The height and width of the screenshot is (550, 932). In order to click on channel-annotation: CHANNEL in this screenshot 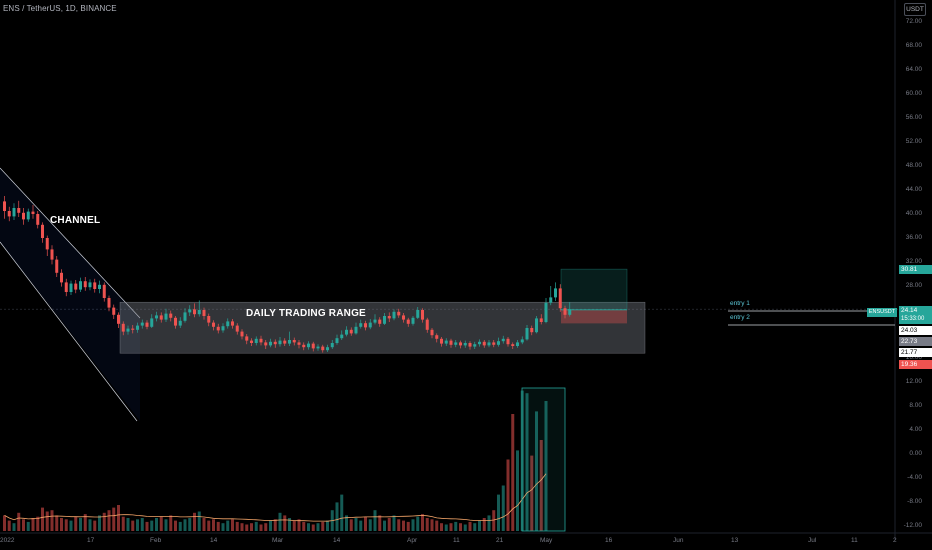, I will do `click(75, 220)`.